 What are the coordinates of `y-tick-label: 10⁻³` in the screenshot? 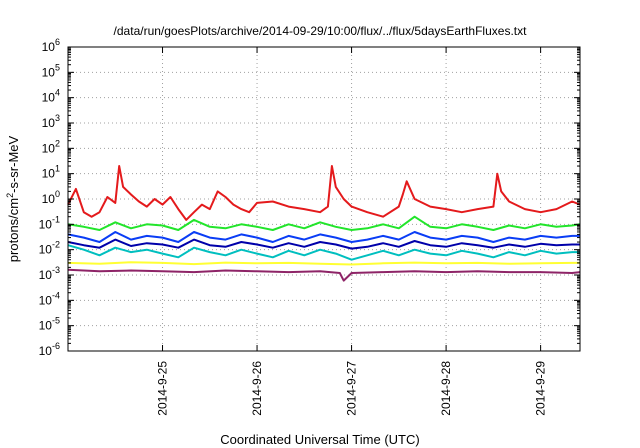 It's located at (49, 273).